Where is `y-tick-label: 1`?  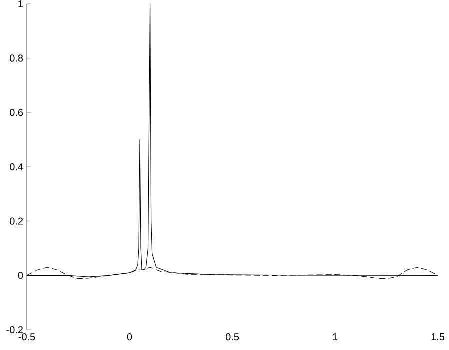 y-tick-label: 1 is located at coordinates (20, 4).